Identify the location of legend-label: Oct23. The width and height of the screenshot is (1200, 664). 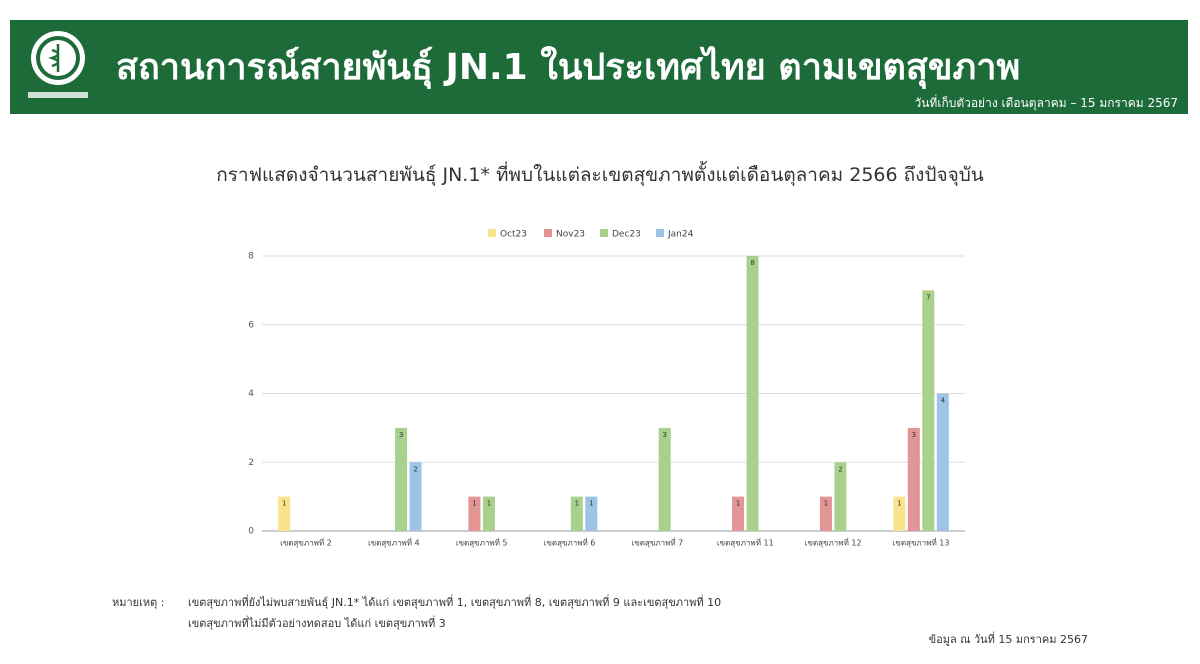
(513, 235).